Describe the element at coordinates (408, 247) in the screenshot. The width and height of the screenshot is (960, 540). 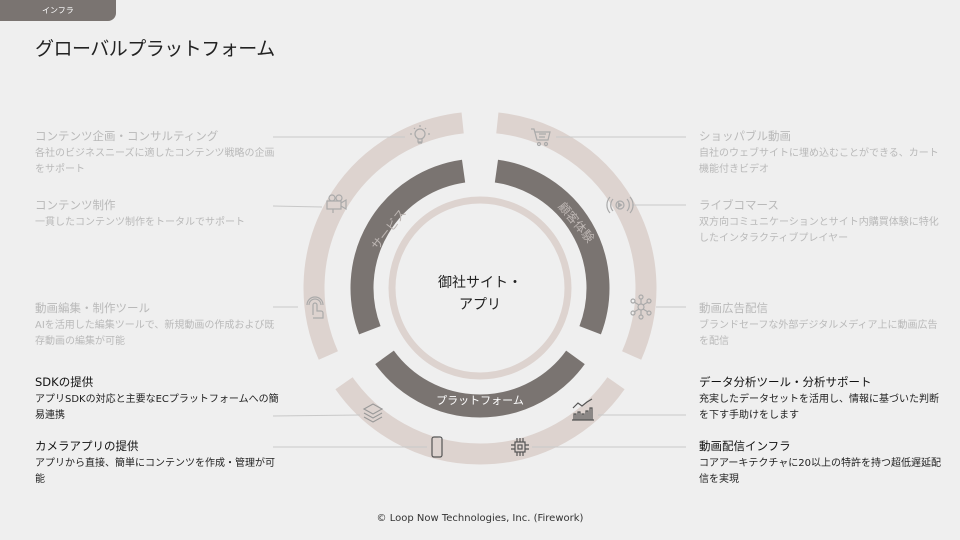
I see `inner-ring-services` at that location.